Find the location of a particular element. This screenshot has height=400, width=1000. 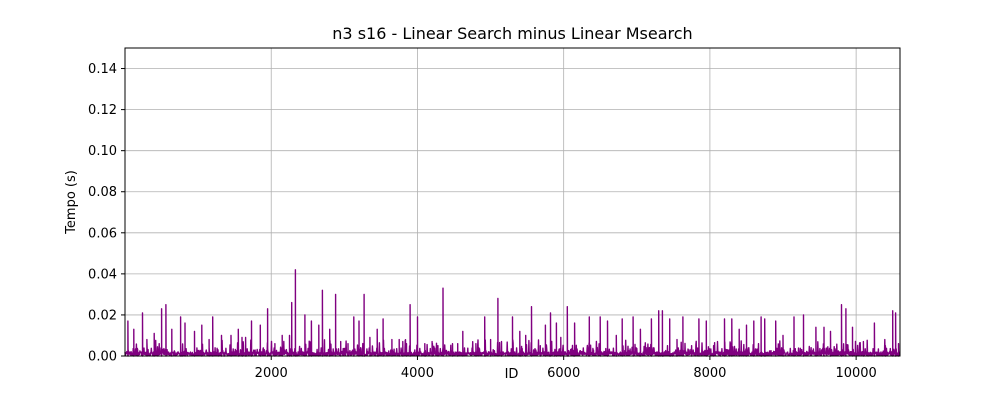

x-tick-label: 6000 is located at coordinates (563, 373).